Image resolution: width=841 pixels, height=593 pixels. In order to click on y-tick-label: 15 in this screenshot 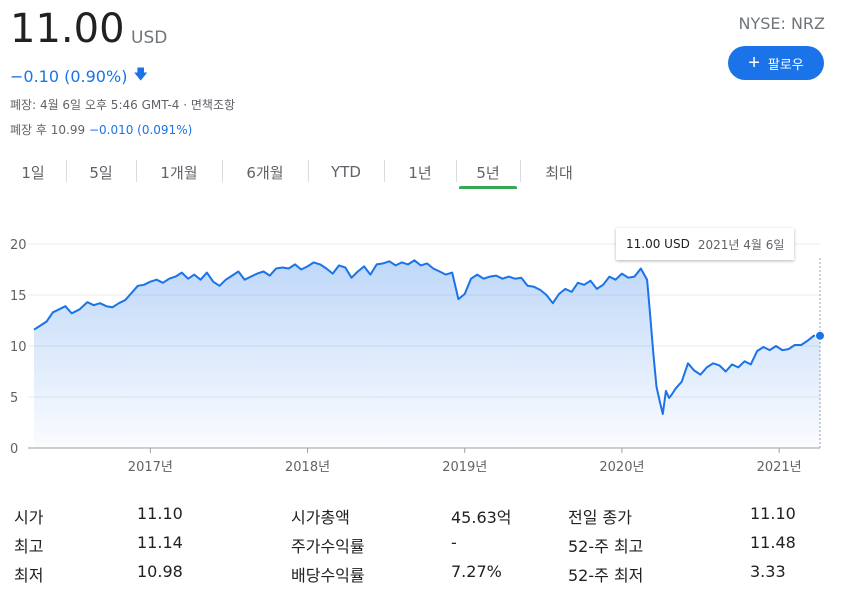, I will do `click(18, 296)`.